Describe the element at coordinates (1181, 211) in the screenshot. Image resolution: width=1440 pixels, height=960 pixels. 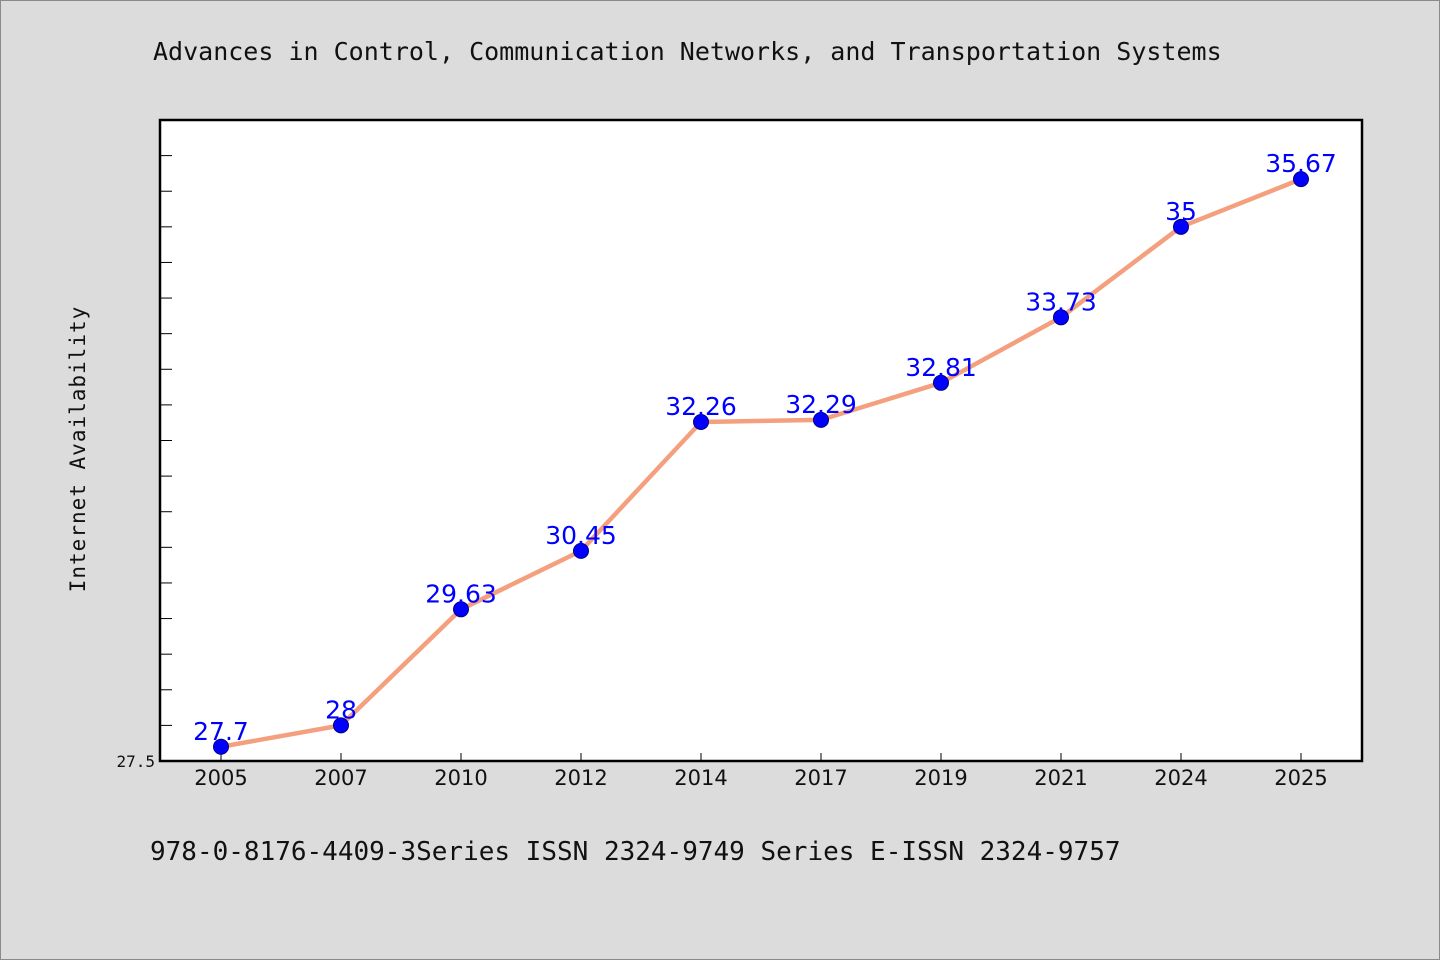
I see `data-label: 35` at that location.